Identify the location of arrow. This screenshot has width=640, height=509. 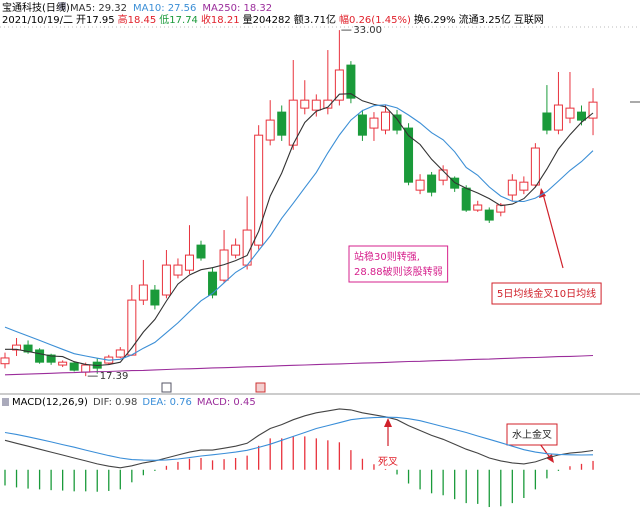
(553, 231).